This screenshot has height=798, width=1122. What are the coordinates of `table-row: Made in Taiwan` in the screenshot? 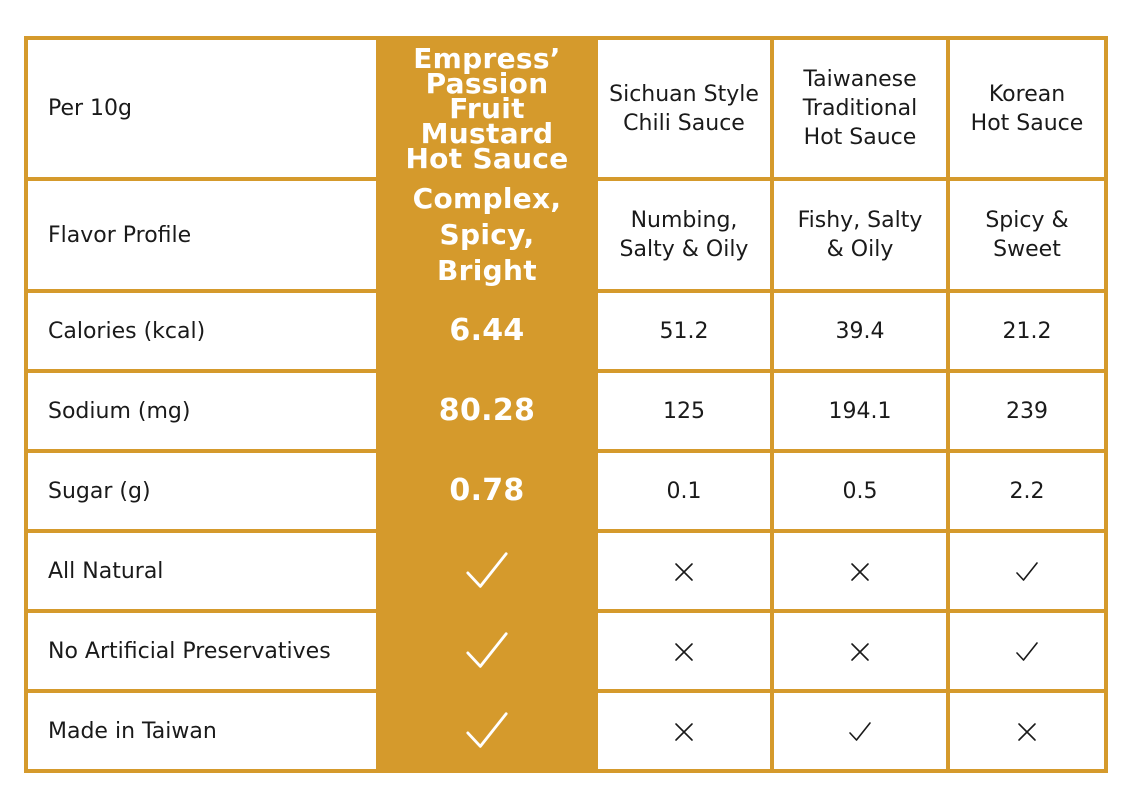 It's located at (566, 731).